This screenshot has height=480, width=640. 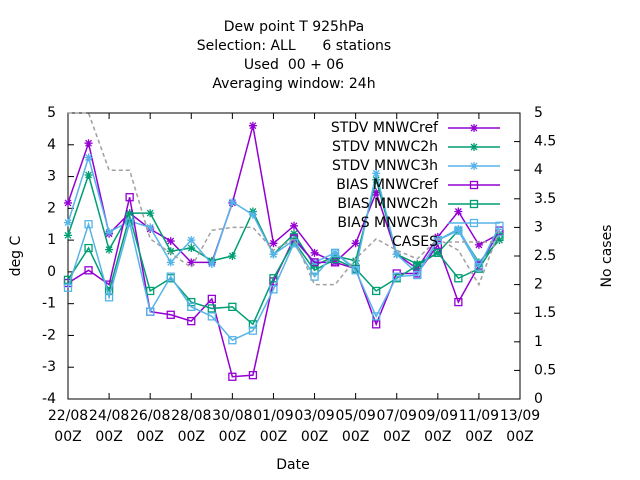 What do you see at coordinates (545, 256) in the screenshot?
I see `y2-tick-label: 2.5` at bounding box center [545, 256].